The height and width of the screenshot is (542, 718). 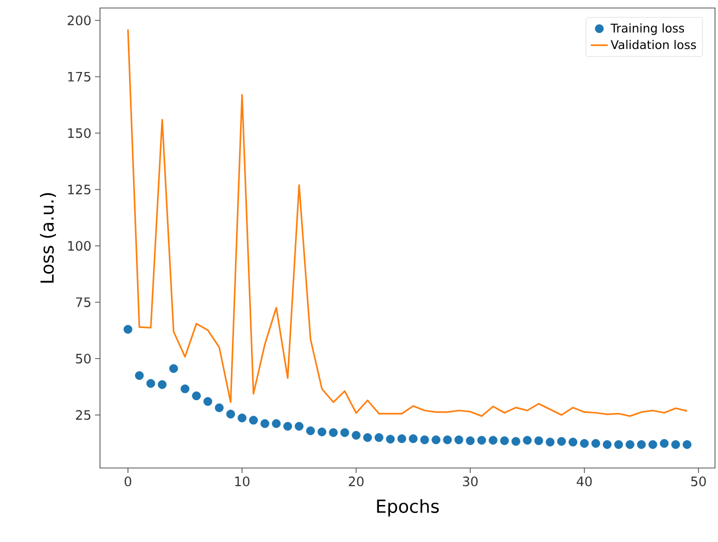 I want to click on y-tick-label: 175, so click(x=79, y=77).